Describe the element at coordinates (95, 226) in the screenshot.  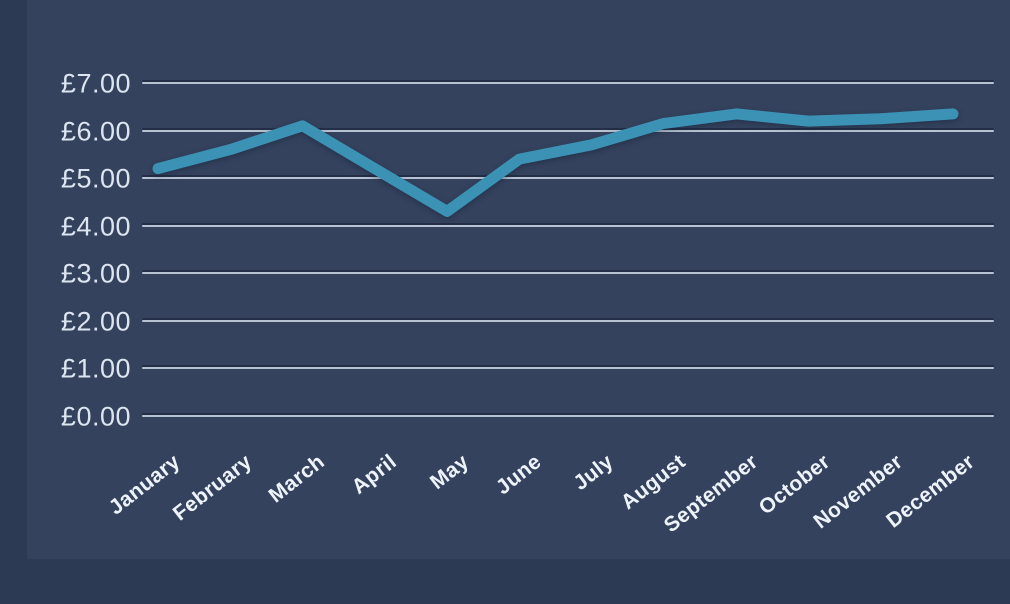
I see `y-tick-label: £4.00` at that location.